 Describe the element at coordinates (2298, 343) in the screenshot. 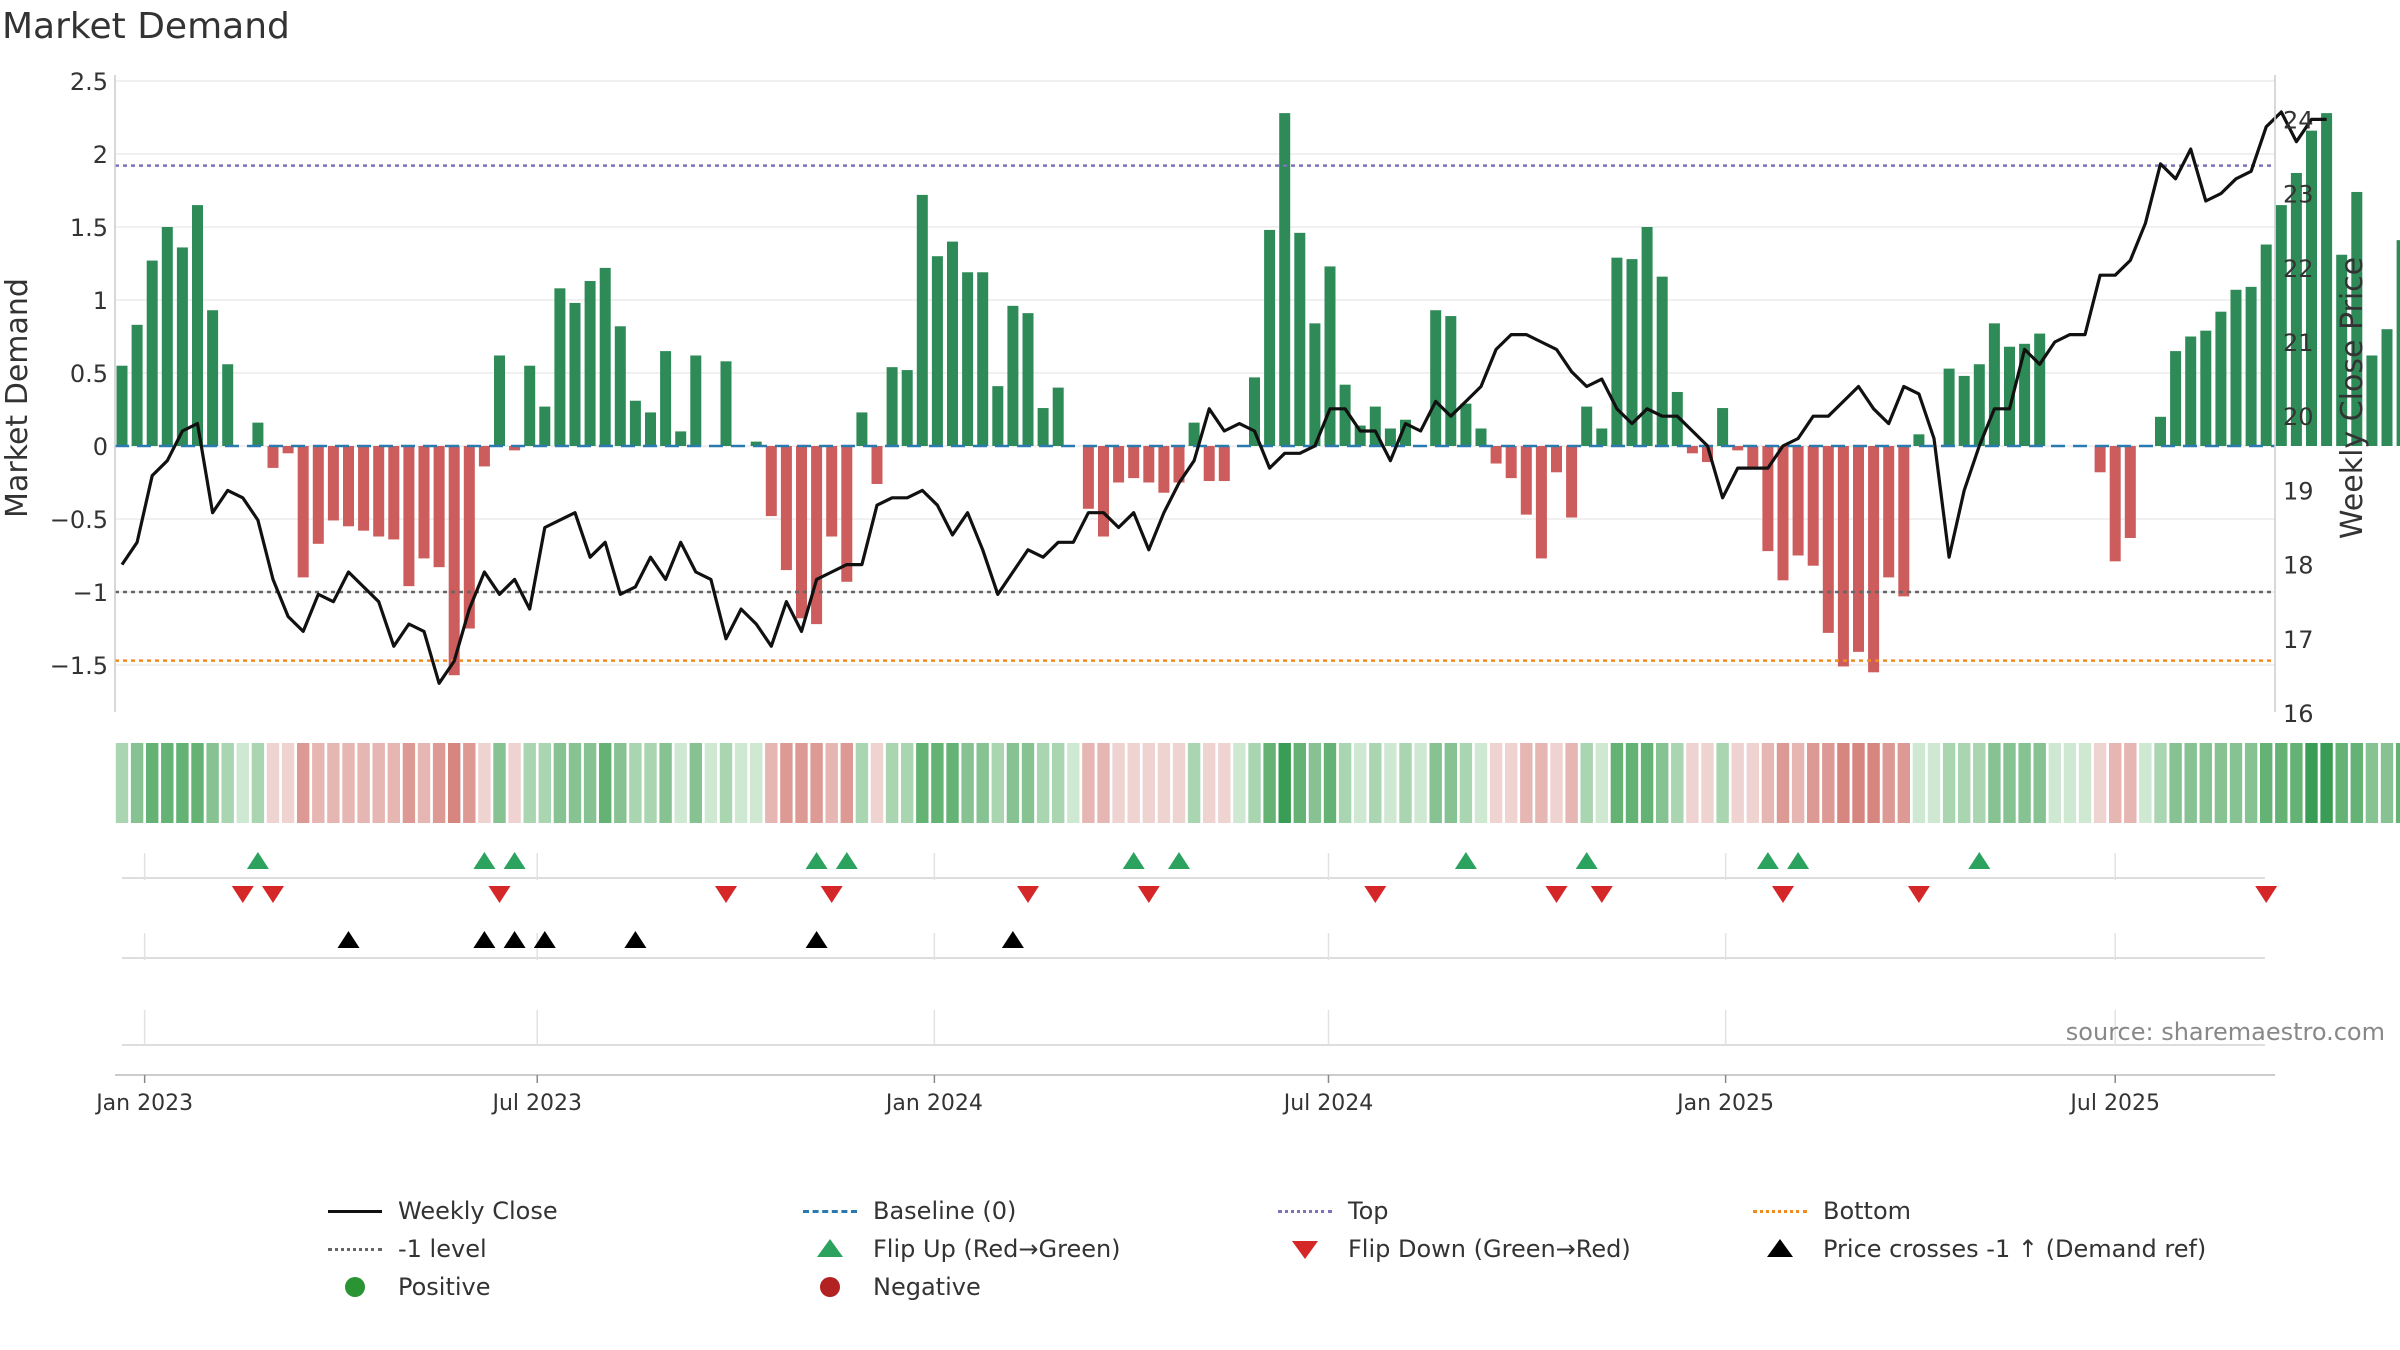

I see `y-tick-right: 21` at that location.